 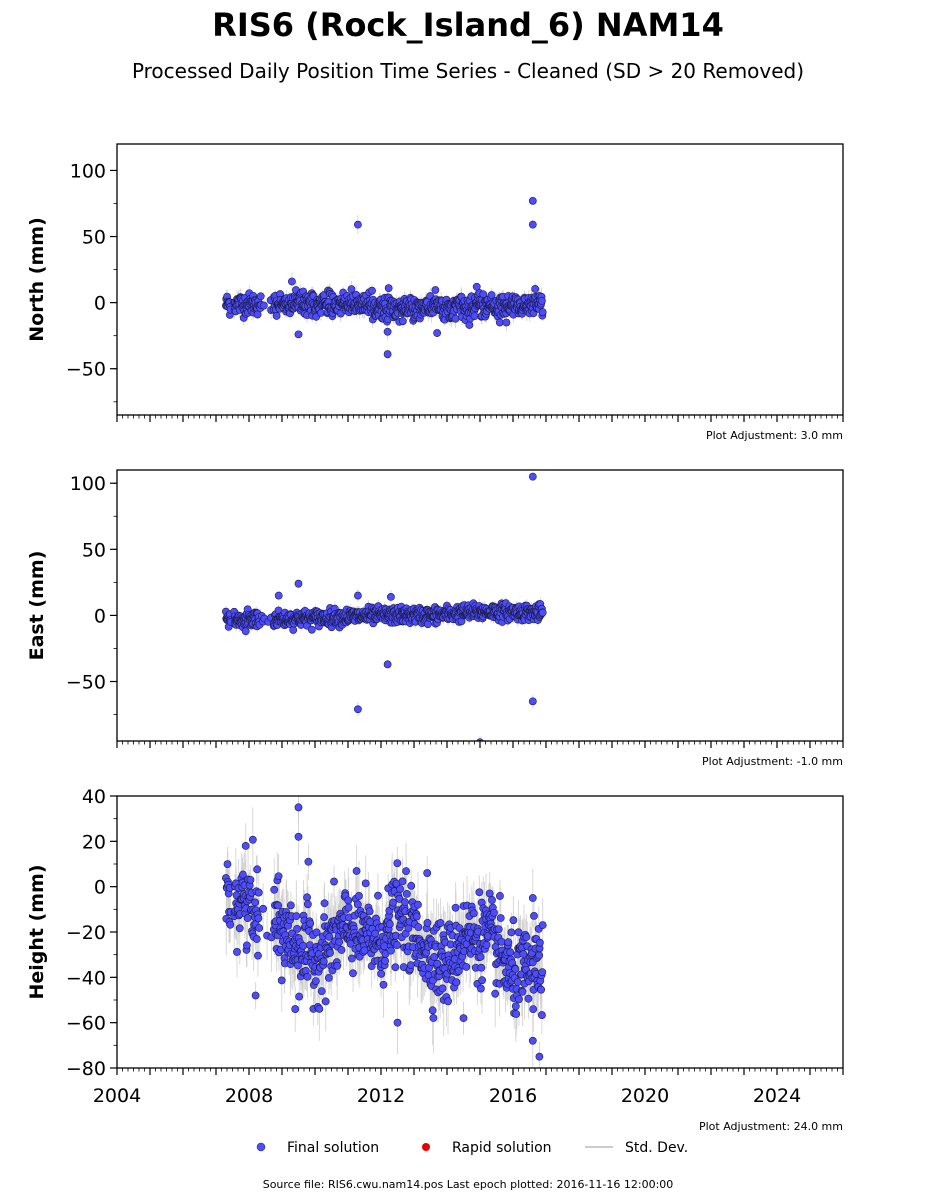 What do you see at coordinates (468, 25) in the screenshot?
I see `chart-title: RIS6 (Rock_Island_6) NAM14` at bounding box center [468, 25].